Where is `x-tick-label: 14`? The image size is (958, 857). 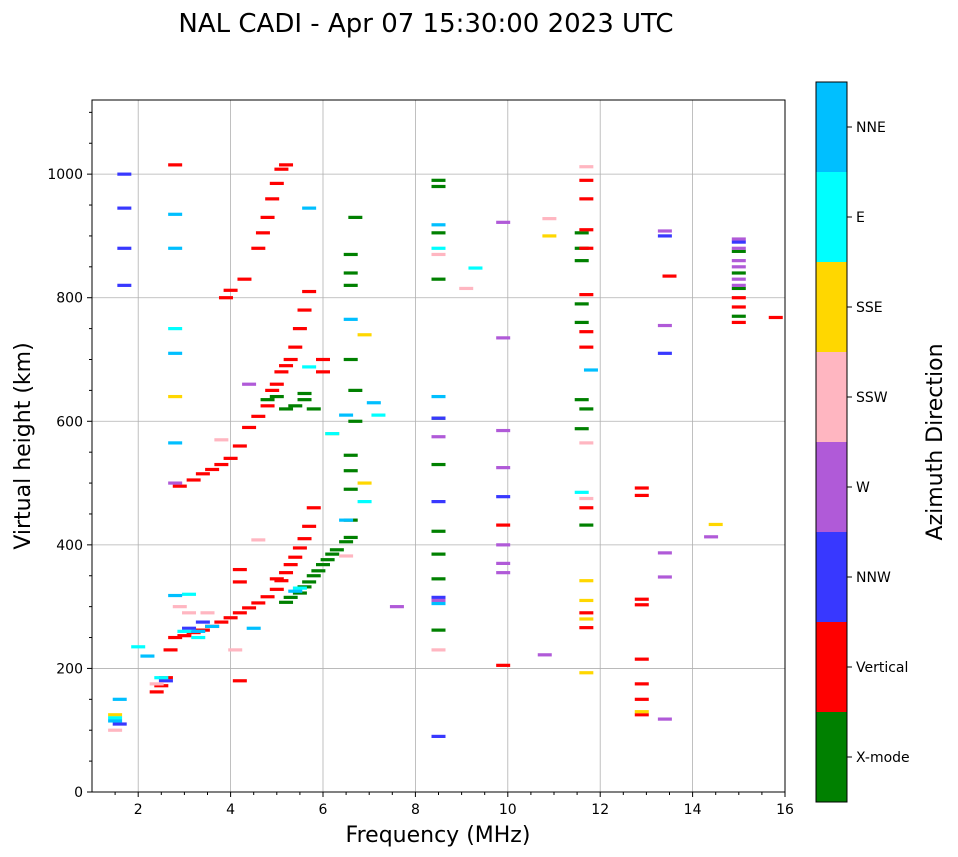 x-tick-label: 14 is located at coordinates (693, 810).